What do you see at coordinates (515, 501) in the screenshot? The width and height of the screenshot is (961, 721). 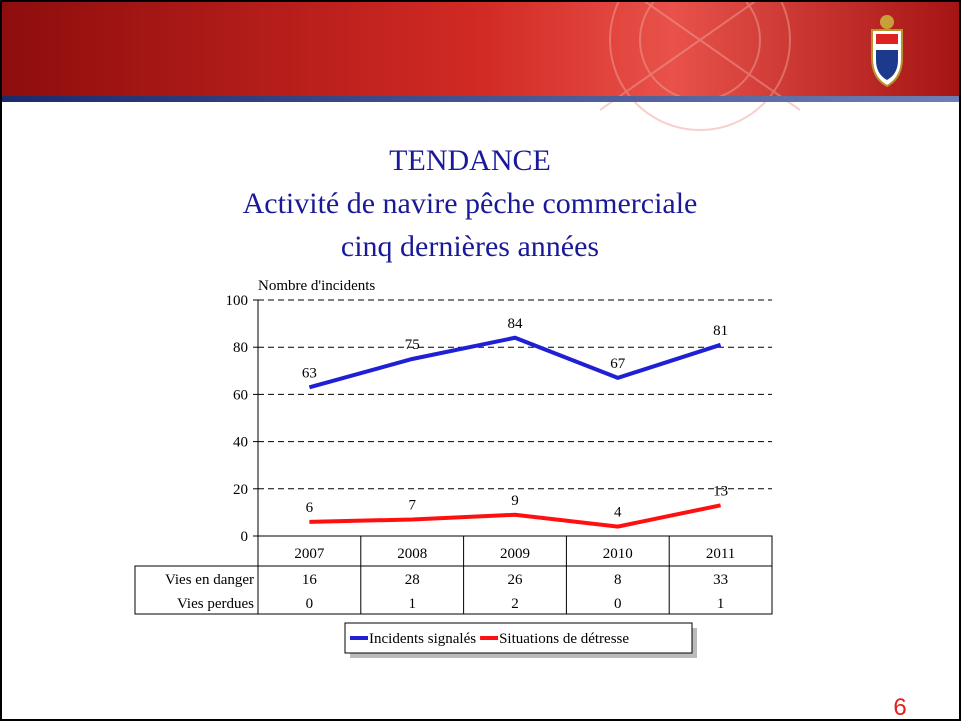 I see `data-label: 9` at bounding box center [515, 501].